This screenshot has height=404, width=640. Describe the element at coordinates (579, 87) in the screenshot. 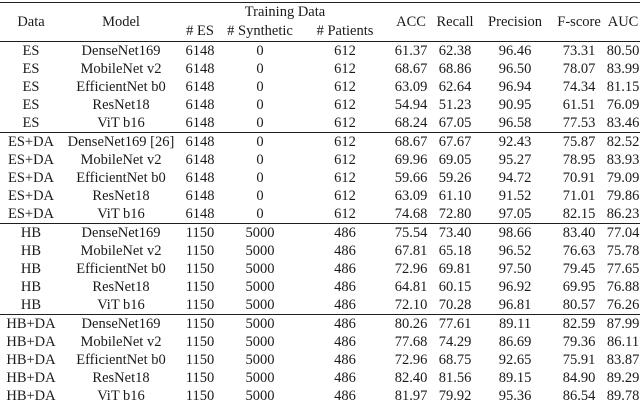

I see `cell-fscore: 74.34` at that location.